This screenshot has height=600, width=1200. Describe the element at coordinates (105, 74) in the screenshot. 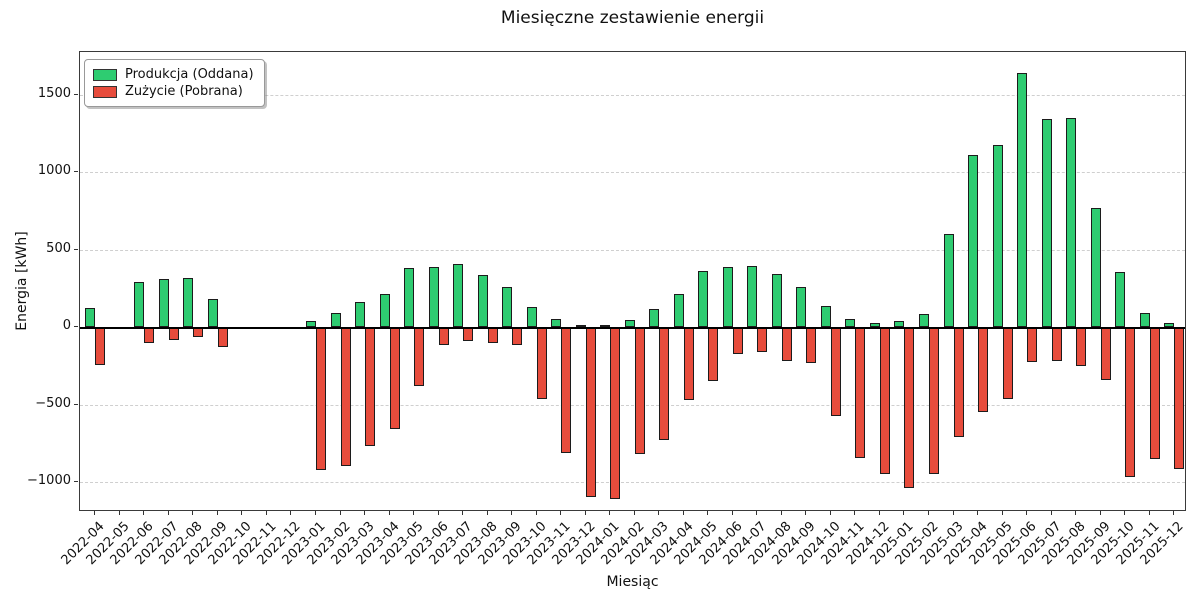

I see `production-swatch-icon` at that location.